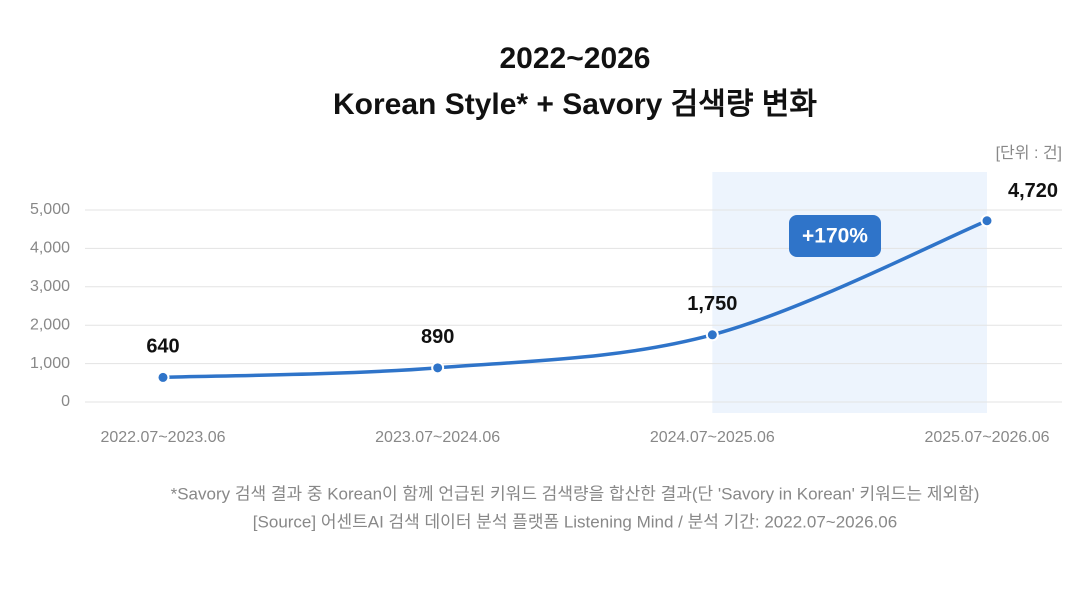 This screenshot has width=1080, height=591. Describe the element at coordinates (50, 286) in the screenshot. I see `y-tick-label: 3,000` at that location.